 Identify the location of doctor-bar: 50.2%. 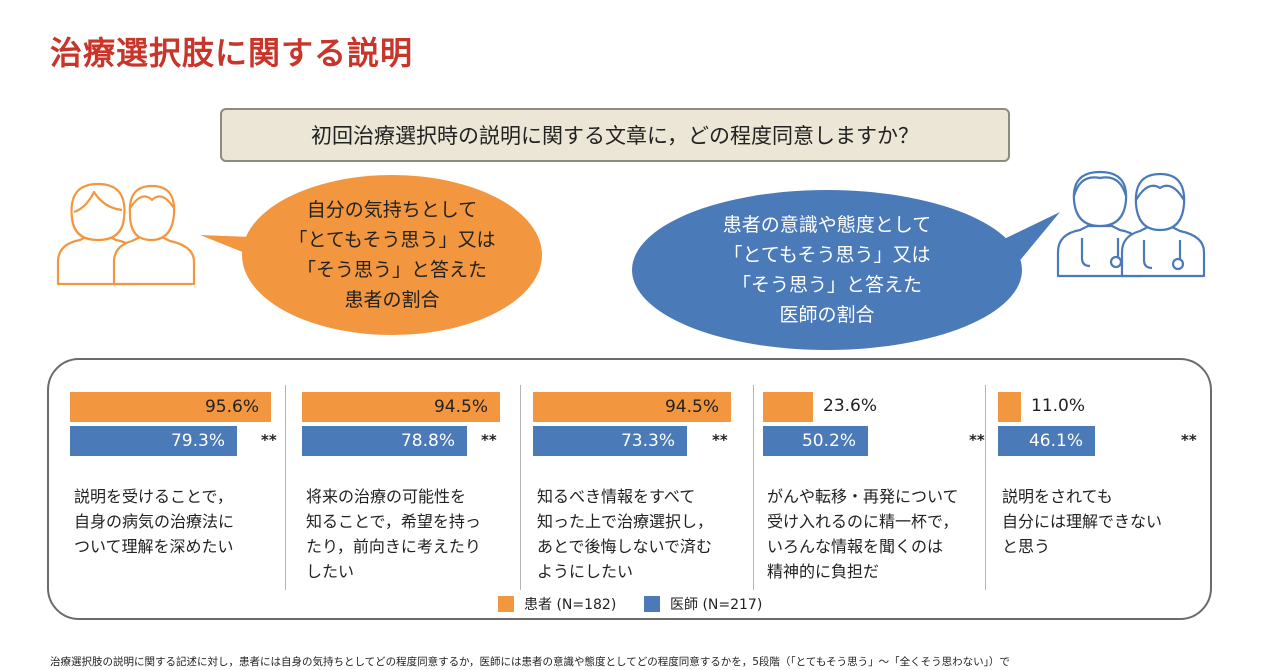
(815, 441).